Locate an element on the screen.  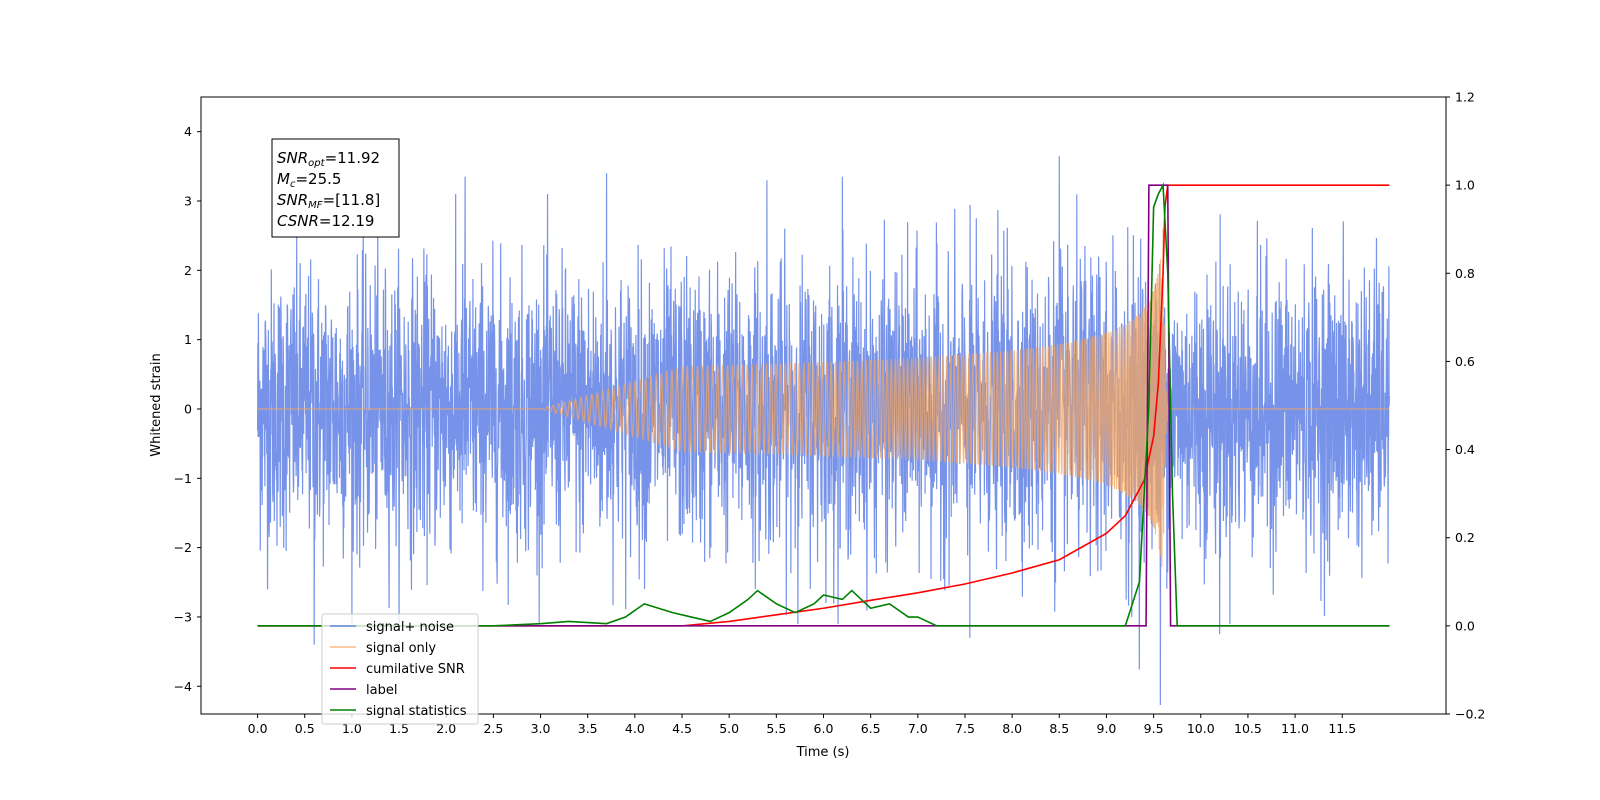
x-tick-label: 2.0 is located at coordinates (446, 728).